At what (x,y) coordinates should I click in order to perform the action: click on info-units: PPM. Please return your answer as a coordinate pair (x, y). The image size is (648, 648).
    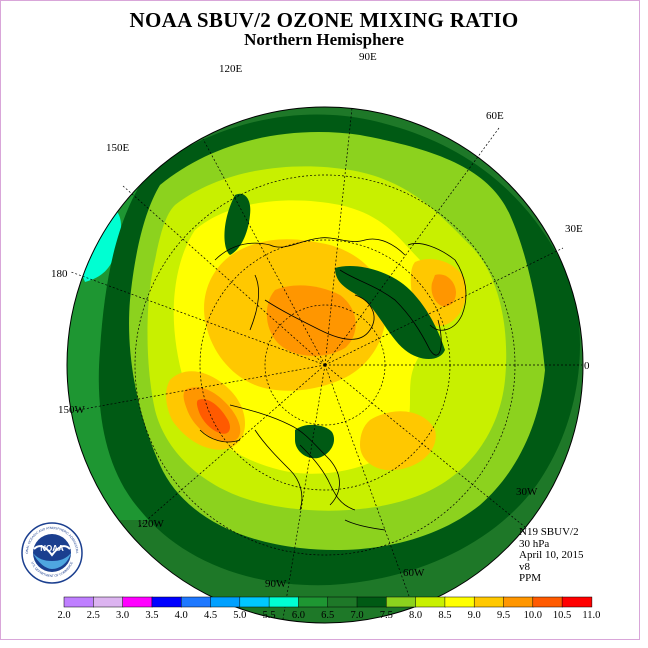
    Looking at the image, I should click on (530, 578).